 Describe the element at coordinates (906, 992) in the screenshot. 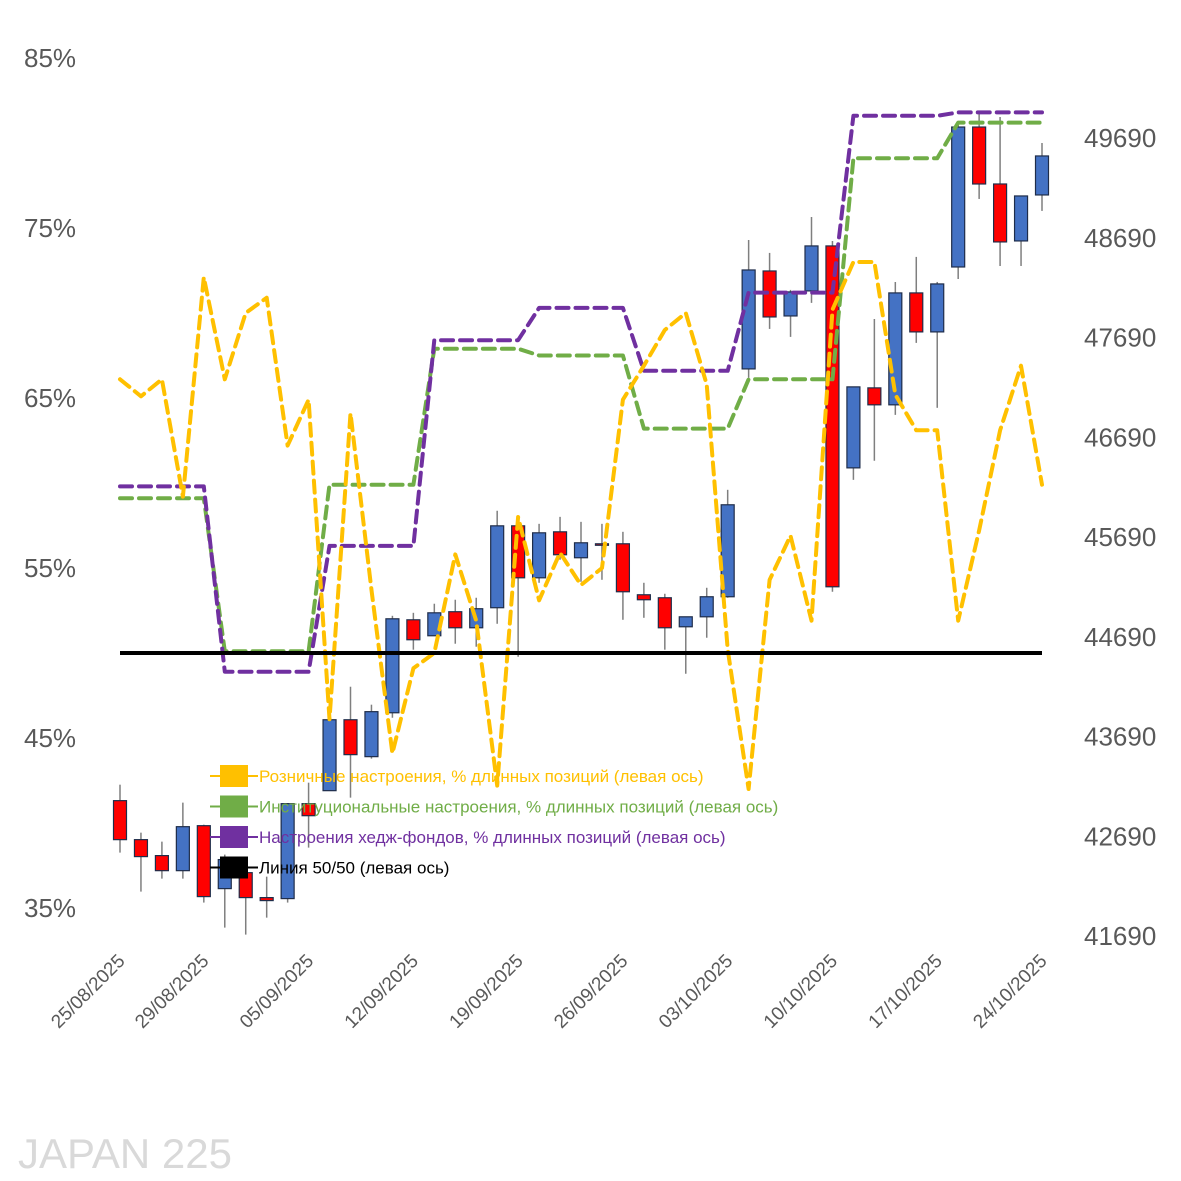

I see `x-axis-date-label: 17/10/2025` at that location.